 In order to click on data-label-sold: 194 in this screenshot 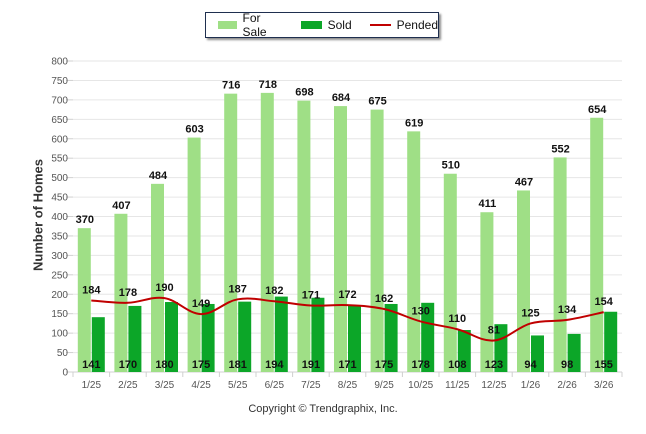, I will do `click(274, 365)`.